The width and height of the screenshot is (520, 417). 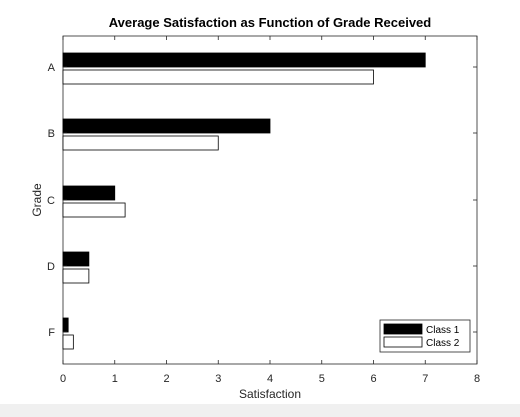 What do you see at coordinates (443, 330) in the screenshot?
I see `legend-label-series-1: Class 1` at bounding box center [443, 330].